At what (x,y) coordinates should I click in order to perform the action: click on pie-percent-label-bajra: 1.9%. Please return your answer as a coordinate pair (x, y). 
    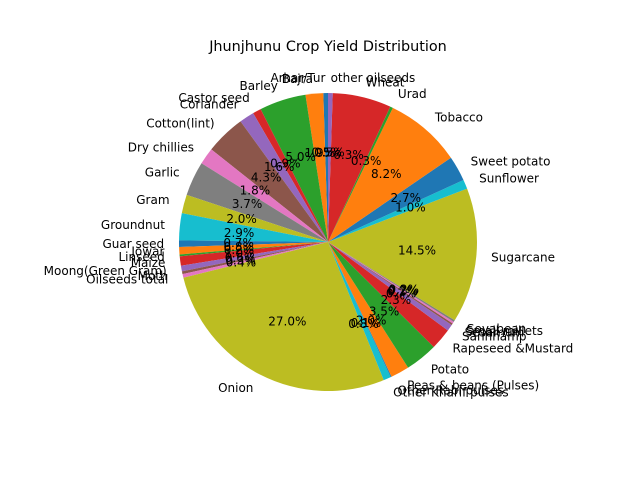
    Looking at the image, I should click on (320, 153).